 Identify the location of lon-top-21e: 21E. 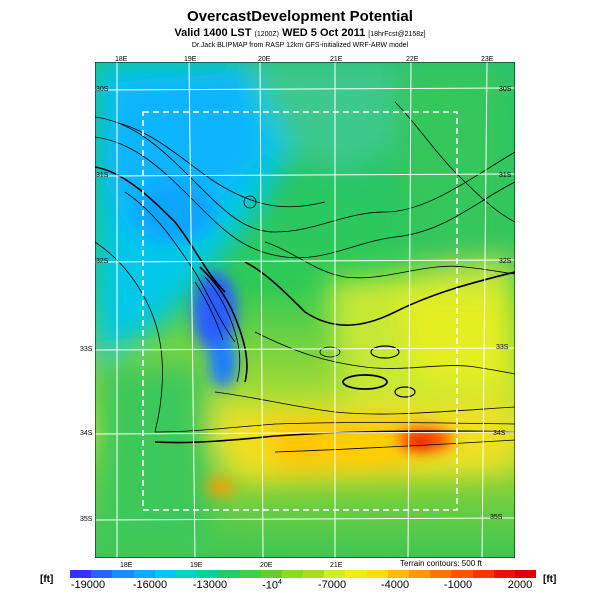
(336, 59).